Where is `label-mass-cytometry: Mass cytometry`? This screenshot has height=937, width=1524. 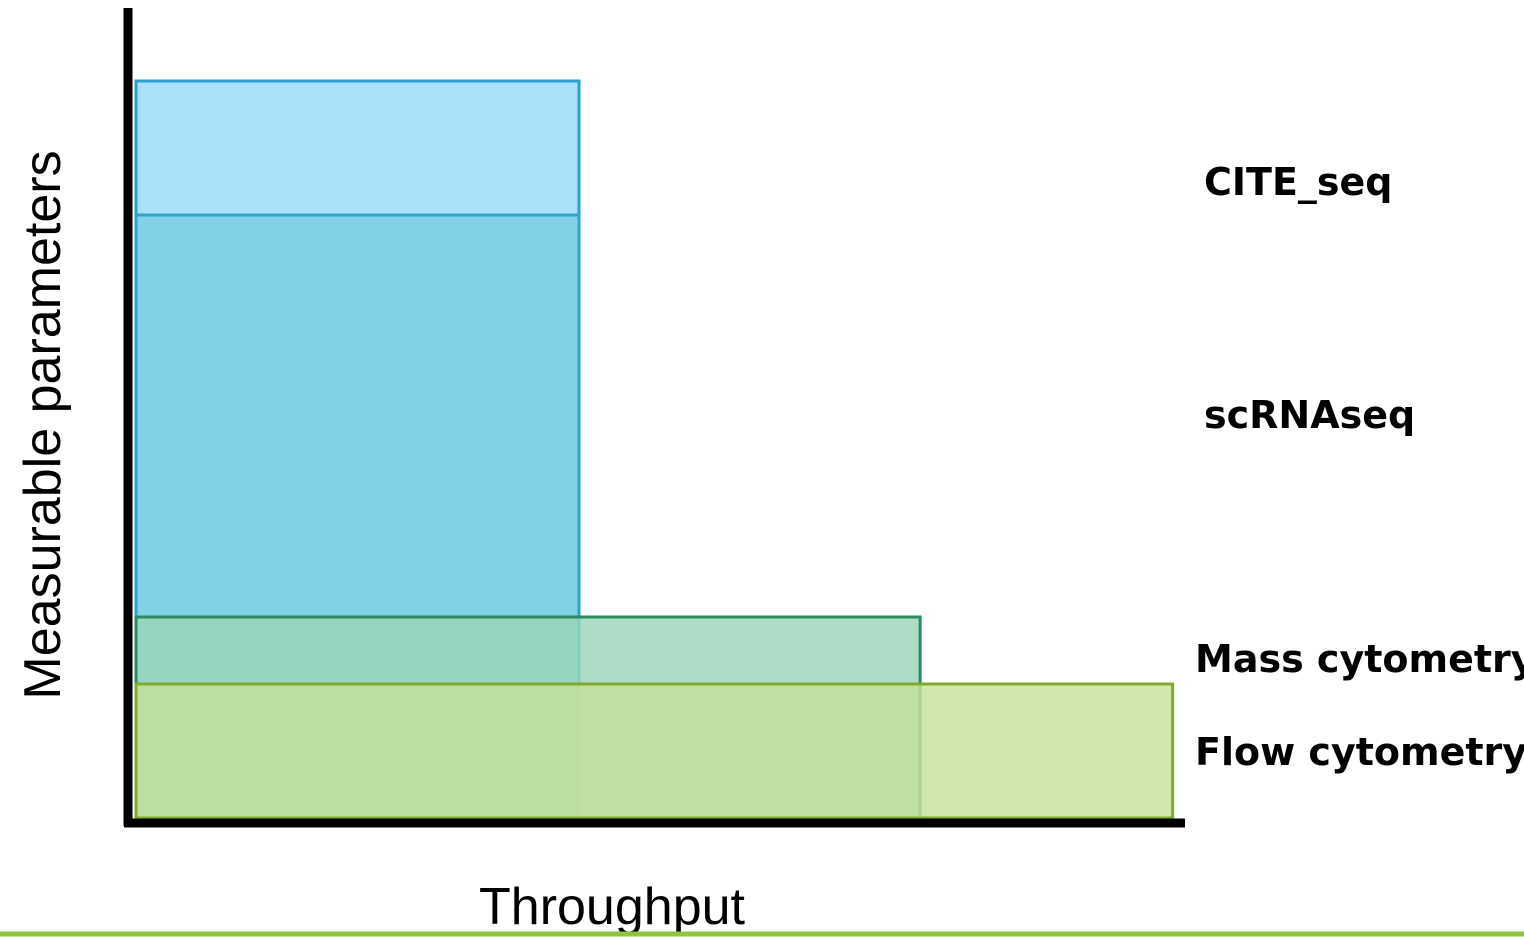 label-mass-cytometry: Mass cytometry is located at coordinates (1359, 659).